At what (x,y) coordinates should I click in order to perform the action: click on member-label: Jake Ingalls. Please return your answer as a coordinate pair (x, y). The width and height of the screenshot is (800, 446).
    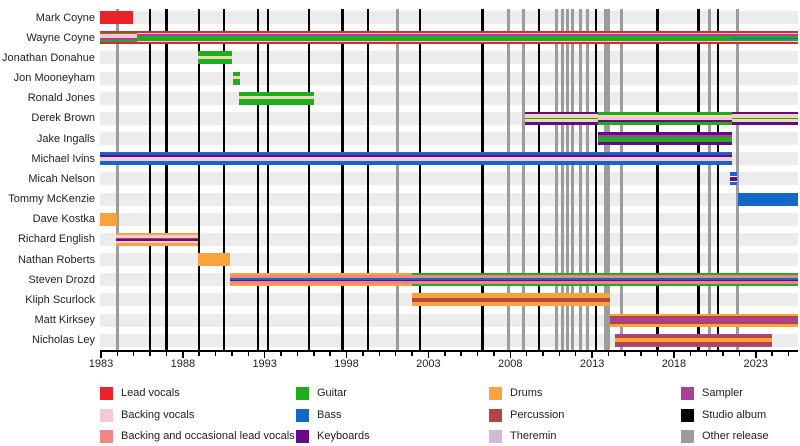
    Looking at the image, I should click on (65, 138).